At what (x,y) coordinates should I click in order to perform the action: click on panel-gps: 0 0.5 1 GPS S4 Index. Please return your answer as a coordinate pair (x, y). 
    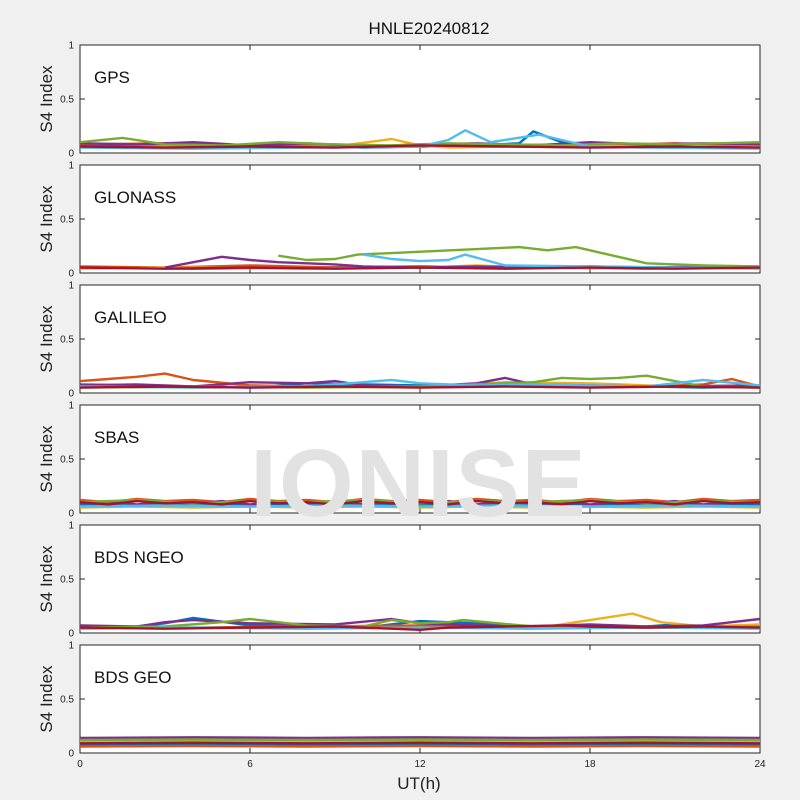
    Looking at the image, I should click on (399, 100).